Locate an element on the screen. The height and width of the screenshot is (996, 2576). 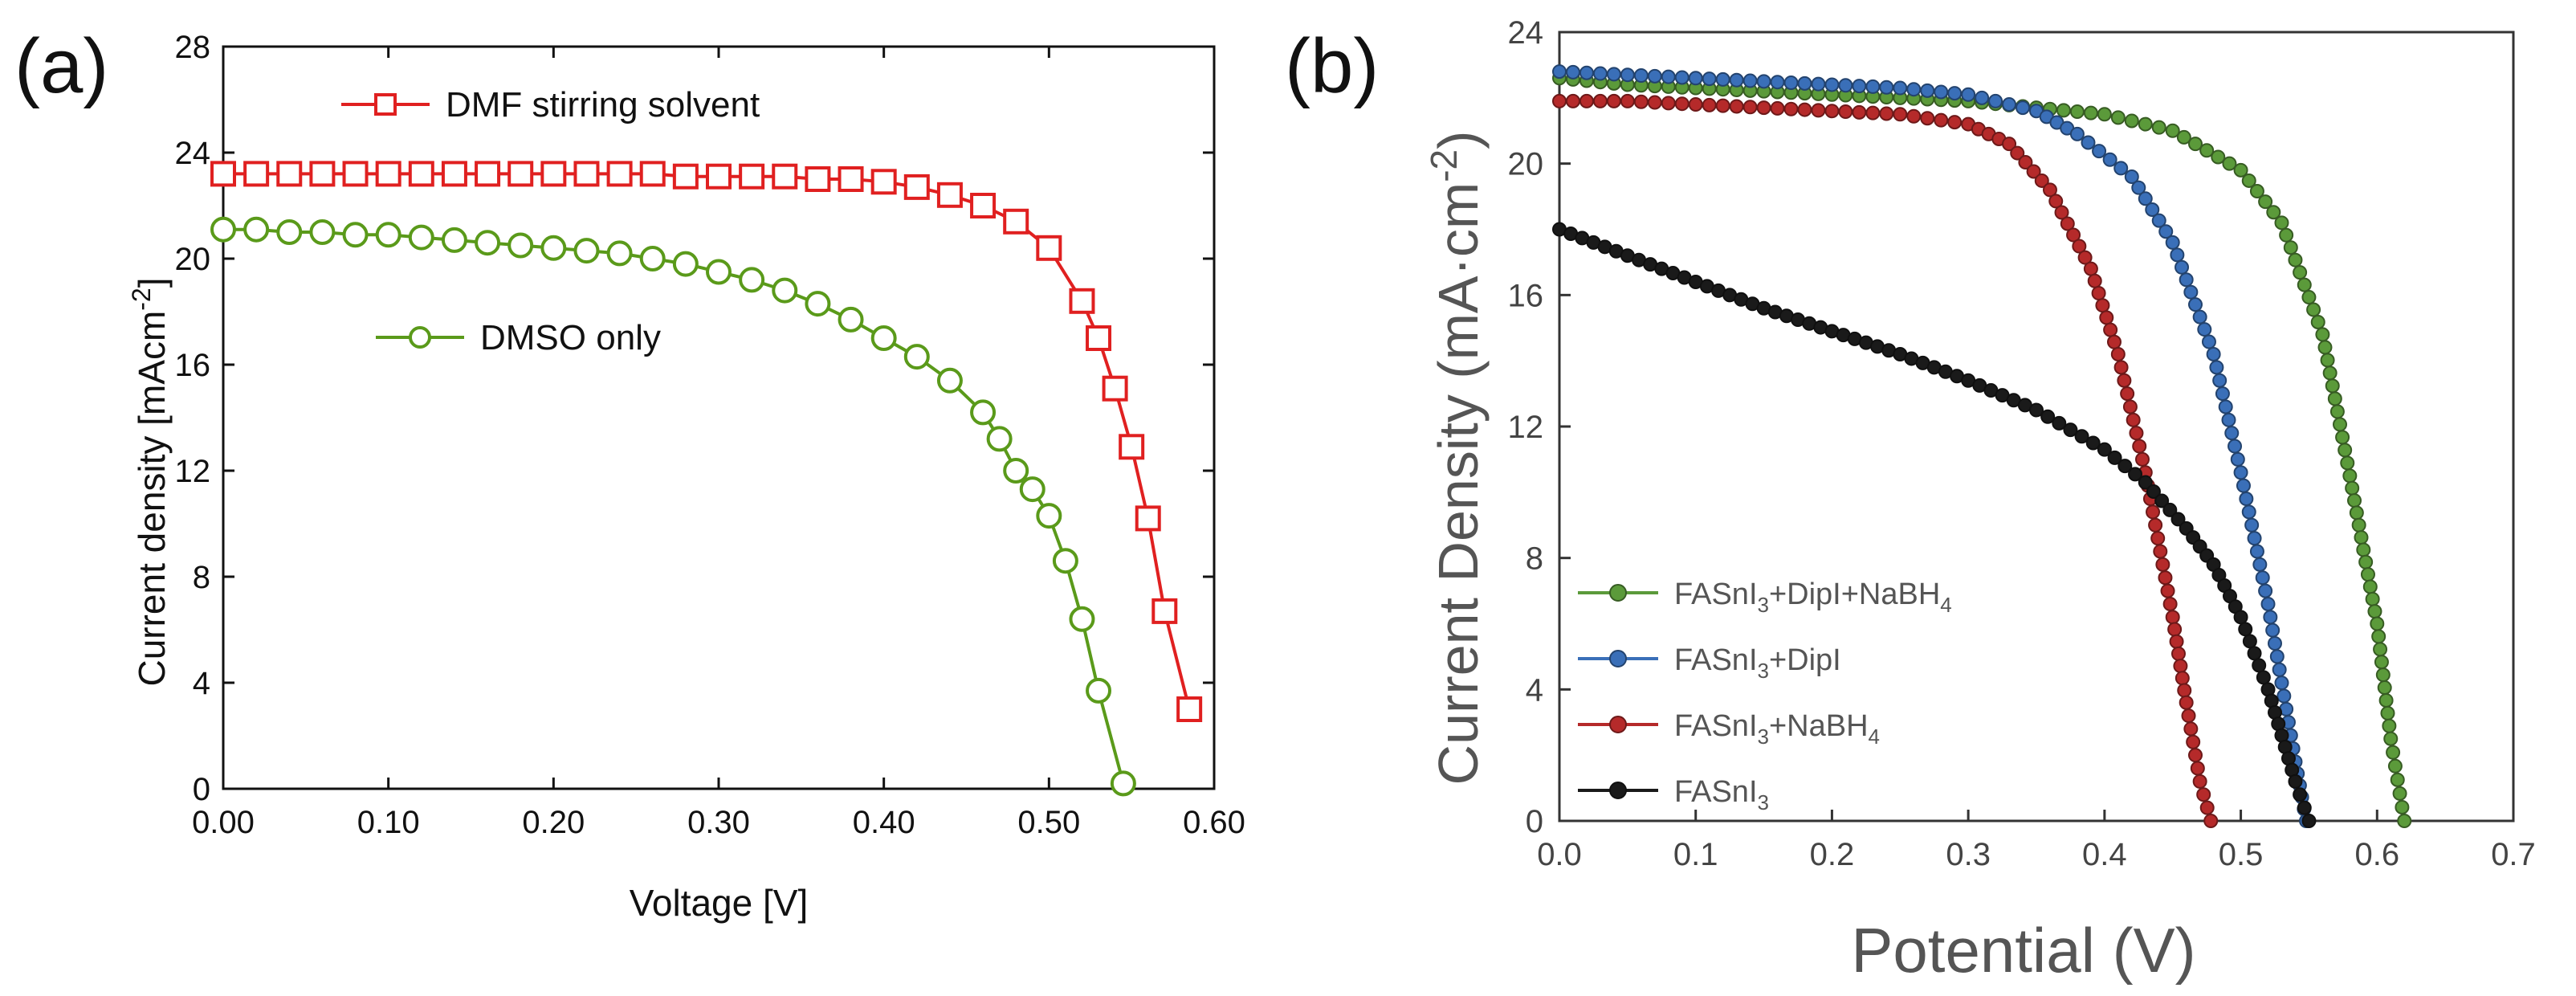
x-tick-label: 0.0 is located at coordinates (1559, 854).